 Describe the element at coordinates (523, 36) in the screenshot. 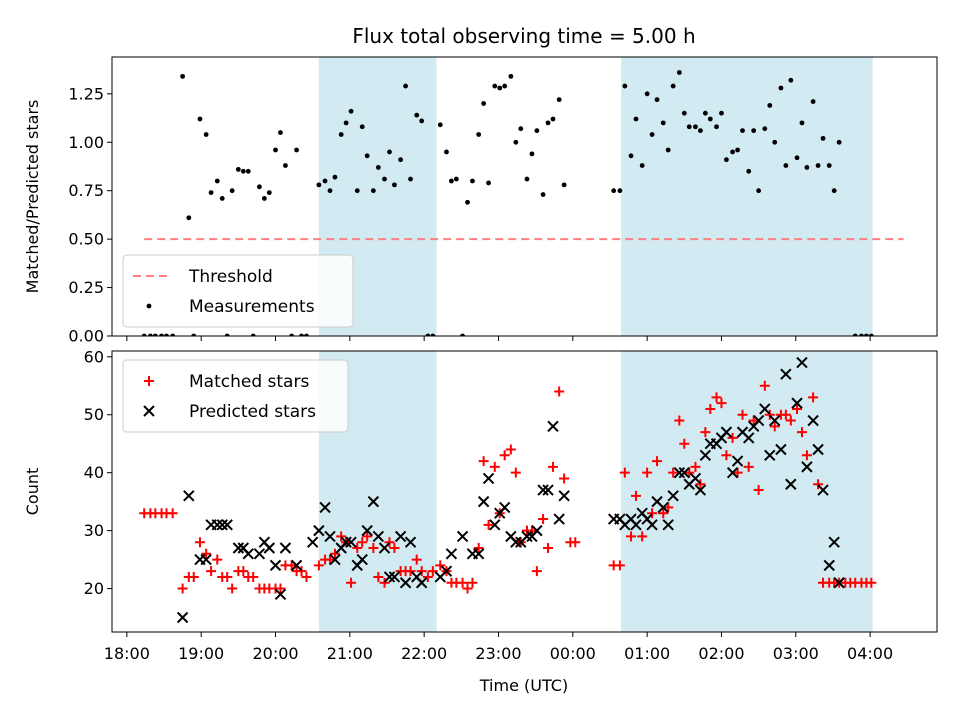

I see `chart-title: Flux total observing time = 5.00 h` at that location.